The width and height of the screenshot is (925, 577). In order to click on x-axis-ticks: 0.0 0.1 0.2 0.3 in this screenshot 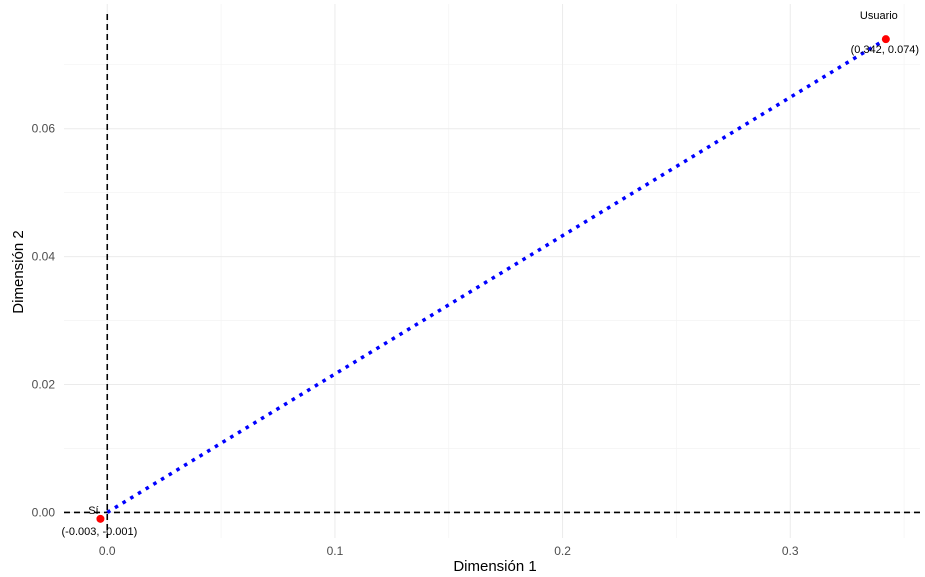, I will do `click(449, 551)`.